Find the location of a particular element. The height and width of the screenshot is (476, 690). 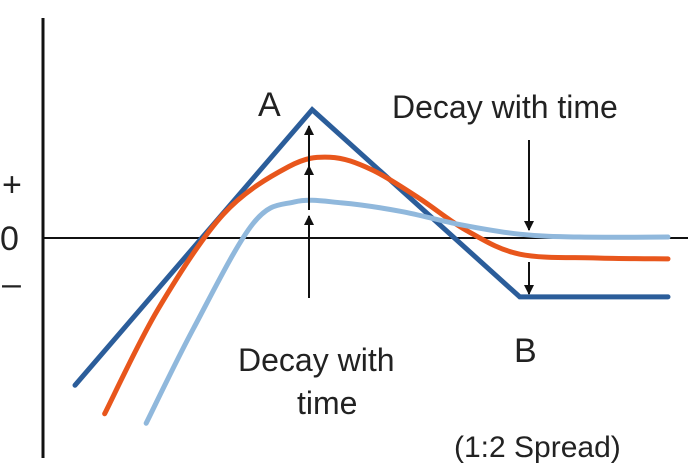

y-tick-label-plus: + is located at coordinates (12, 185).